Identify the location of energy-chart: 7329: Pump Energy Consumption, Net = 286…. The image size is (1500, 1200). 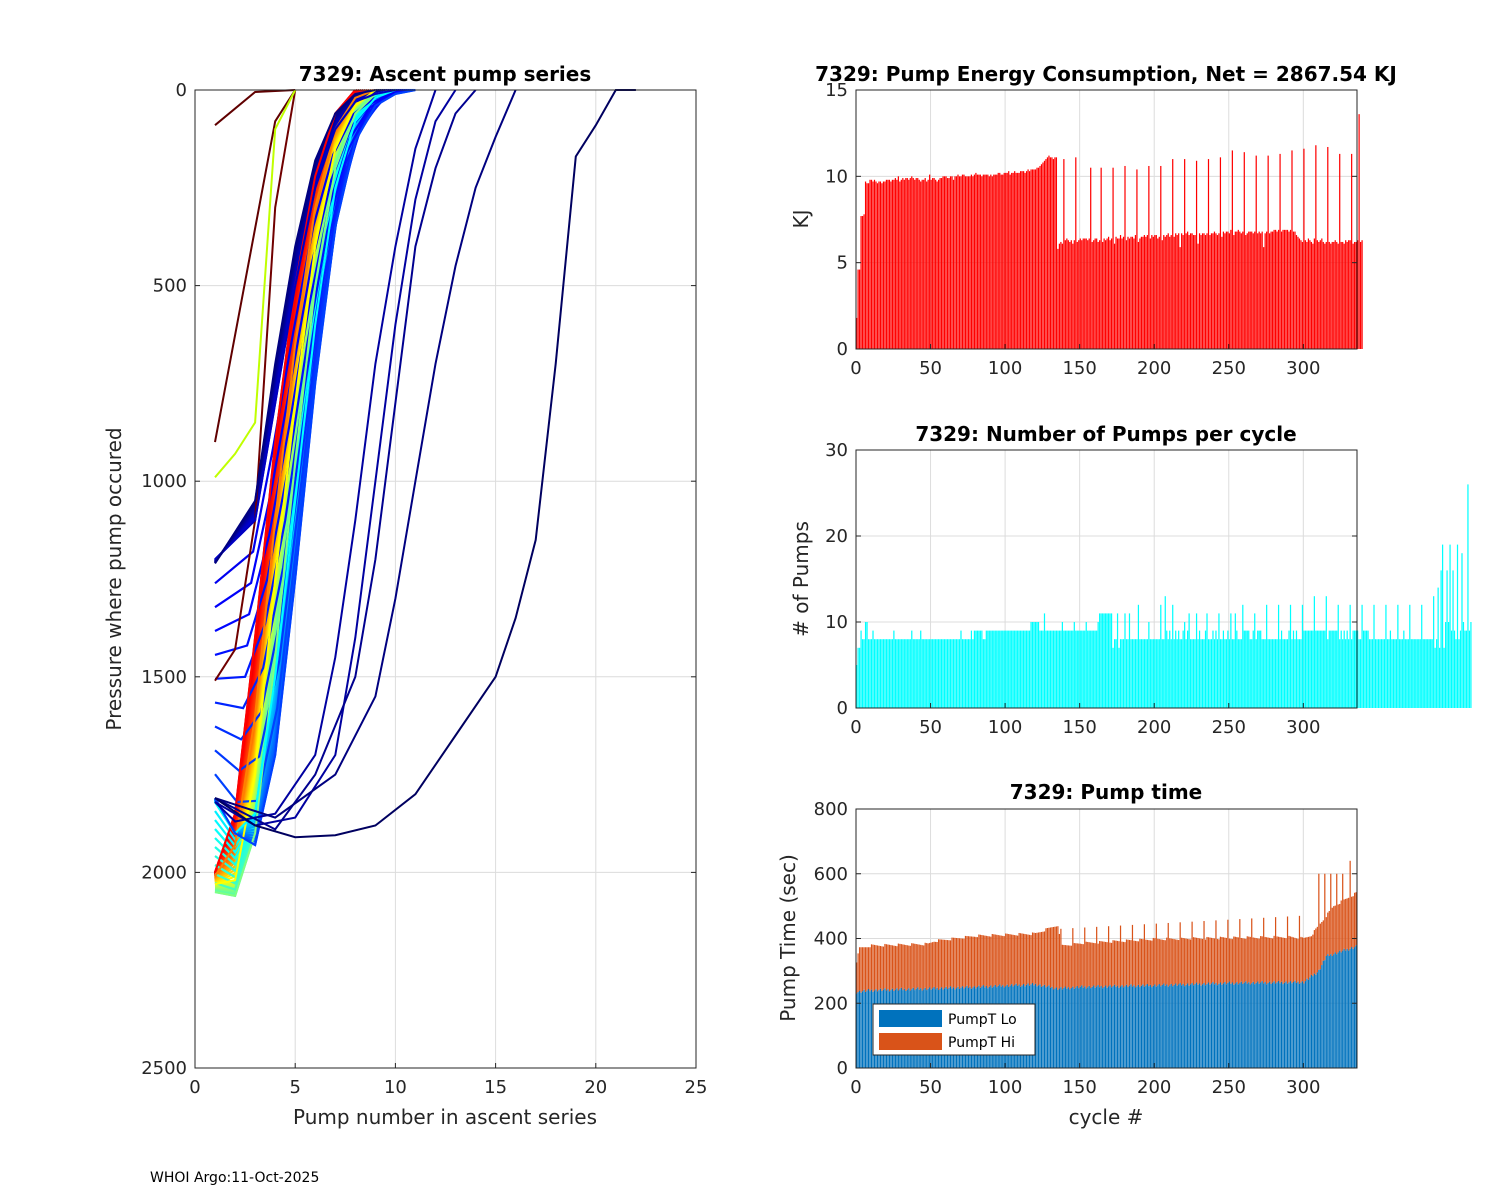
(1093, 220).